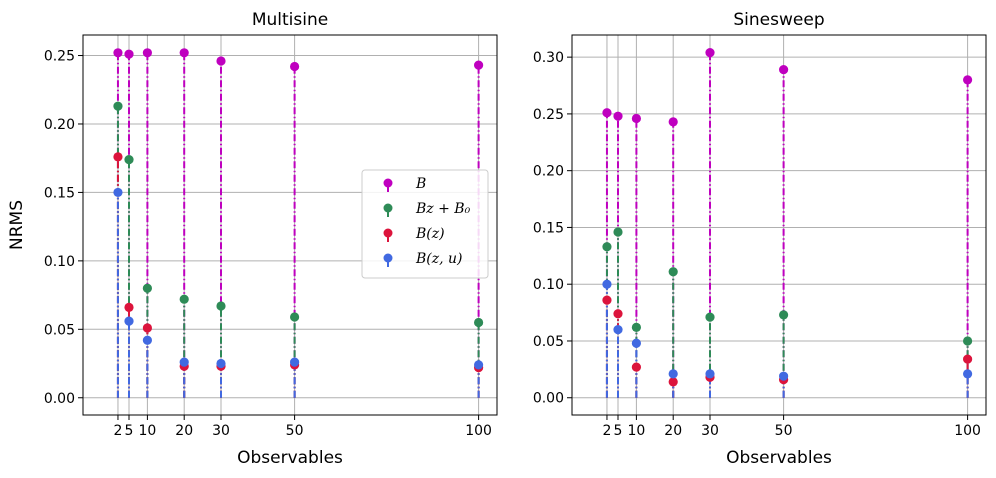 Image resolution: width=996 pixels, height=478 pixels. What do you see at coordinates (147, 431) in the screenshot?
I see `multisine-x-tick-label: 10` at bounding box center [147, 431].